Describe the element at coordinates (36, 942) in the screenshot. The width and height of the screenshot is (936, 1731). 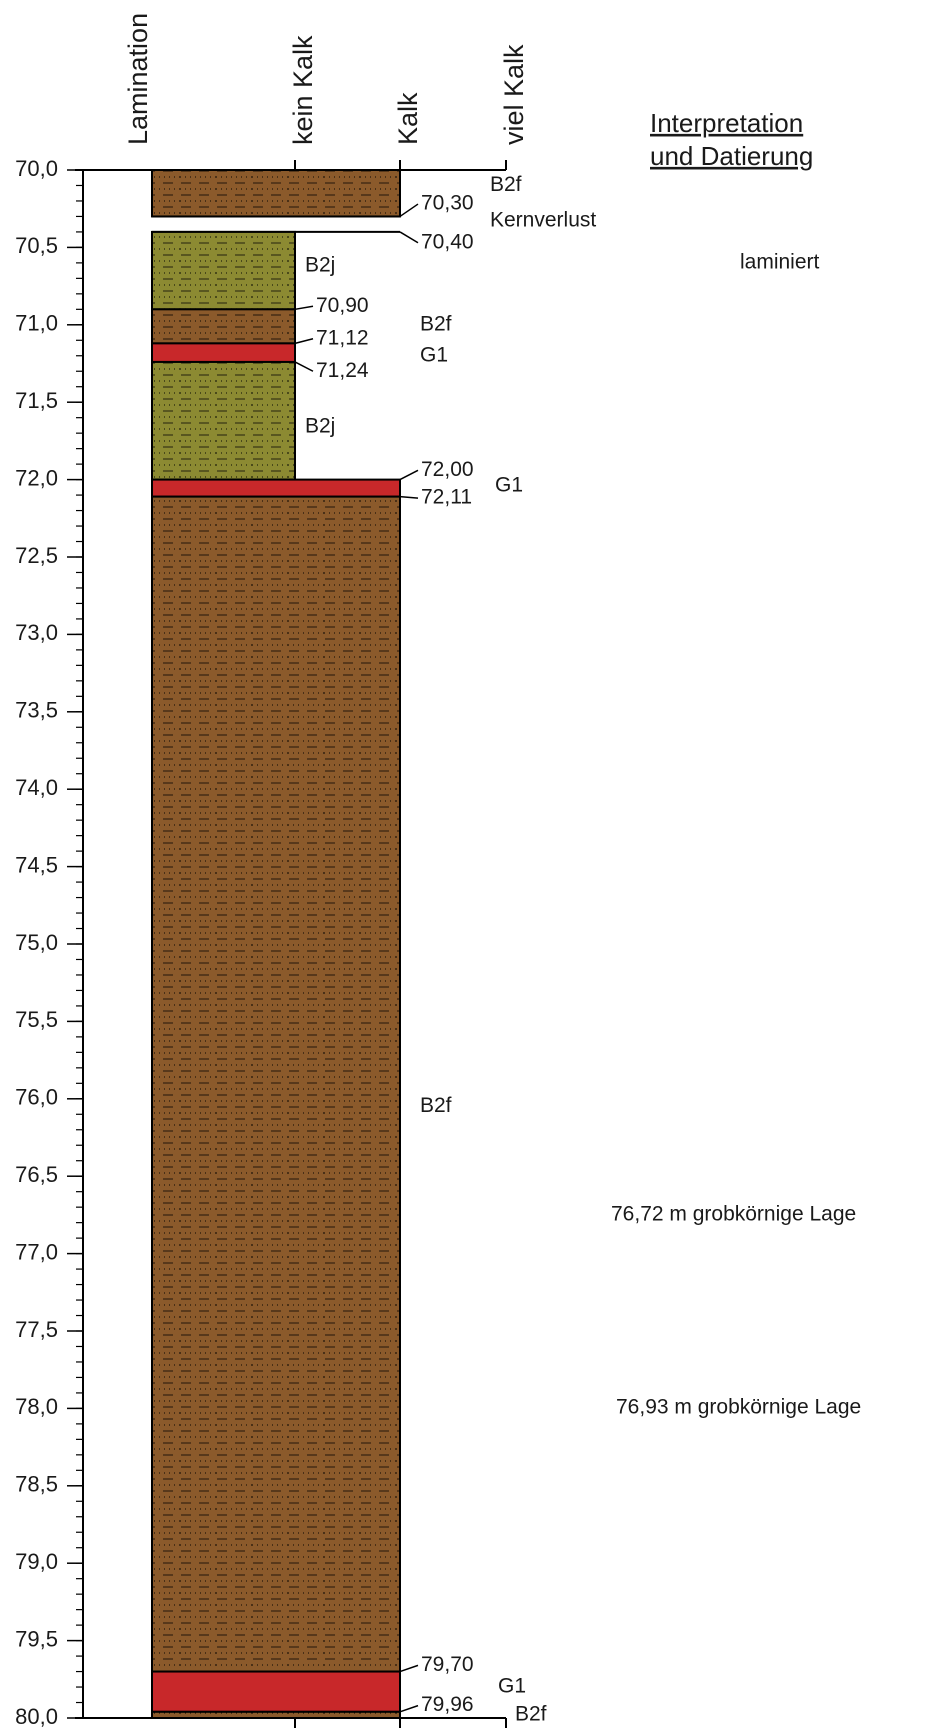
I see `depth-label: 75,0` at that location.